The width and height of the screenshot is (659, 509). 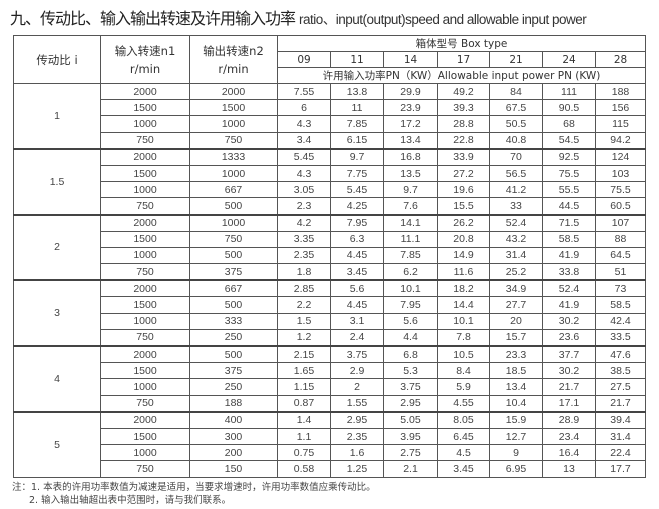 What do you see at coordinates (410, 140) in the screenshot?
I see `power-cell: 13.4` at bounding box center [410, 140].